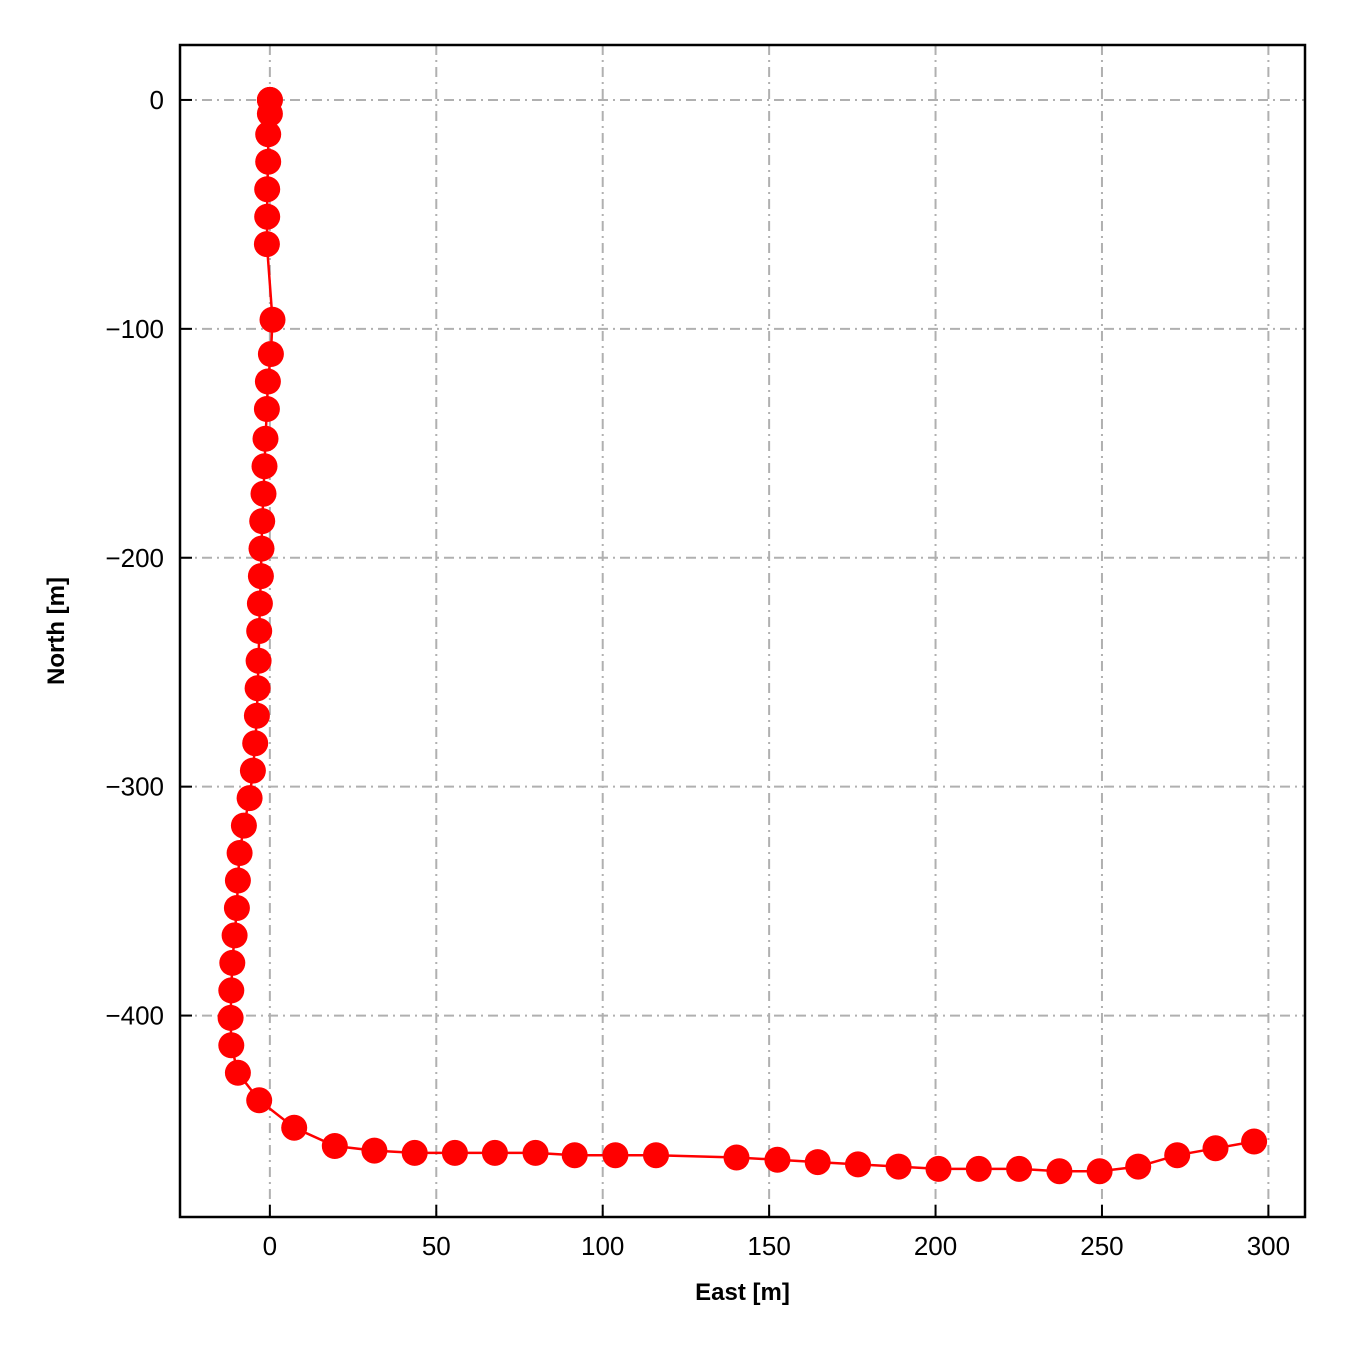  Describe the element at coordinates (1101, 1246) in the screenshot. I see `x-tick-label: 250` at that location.